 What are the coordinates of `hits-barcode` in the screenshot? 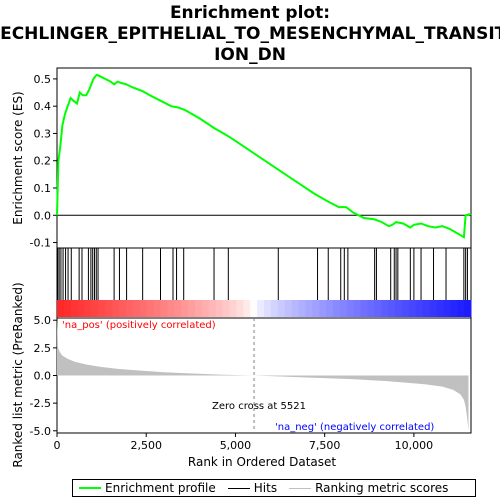 It's located at (262, 274).